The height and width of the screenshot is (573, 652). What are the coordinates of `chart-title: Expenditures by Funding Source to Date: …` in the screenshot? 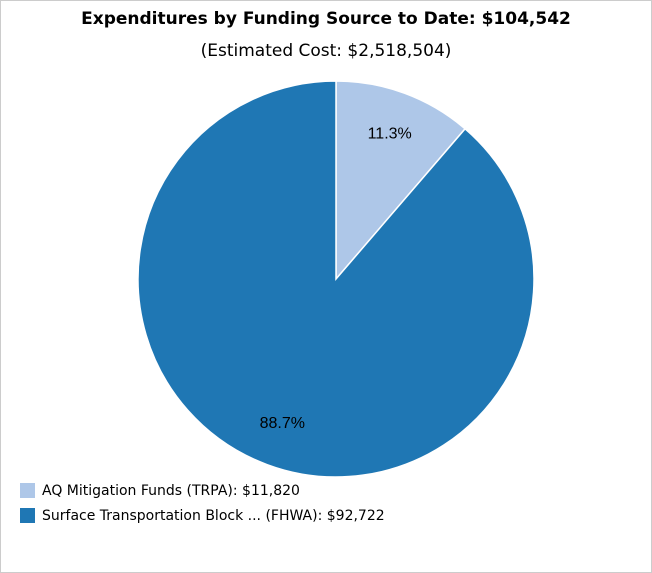 It's located at (326, 19).